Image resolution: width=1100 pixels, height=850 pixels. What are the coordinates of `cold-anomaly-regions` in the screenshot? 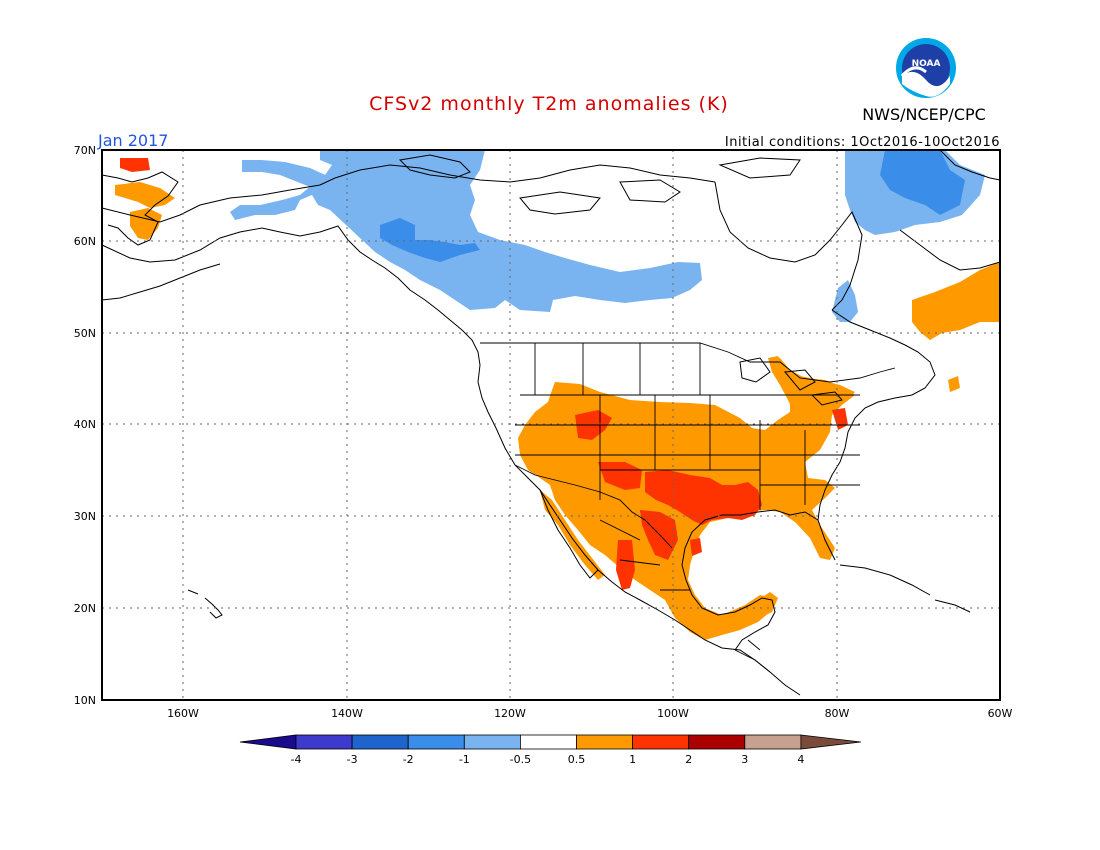 It's located at (607, 236).